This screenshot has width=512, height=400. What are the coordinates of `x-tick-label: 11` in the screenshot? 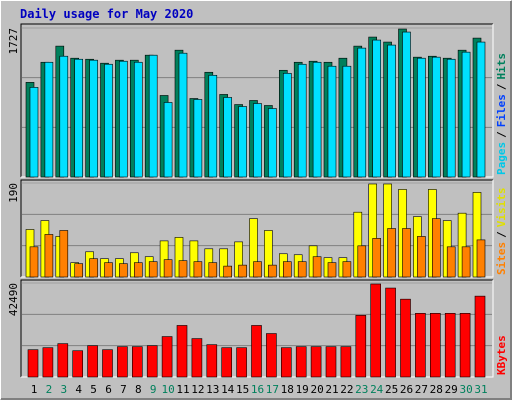 It's located at (182, 389).